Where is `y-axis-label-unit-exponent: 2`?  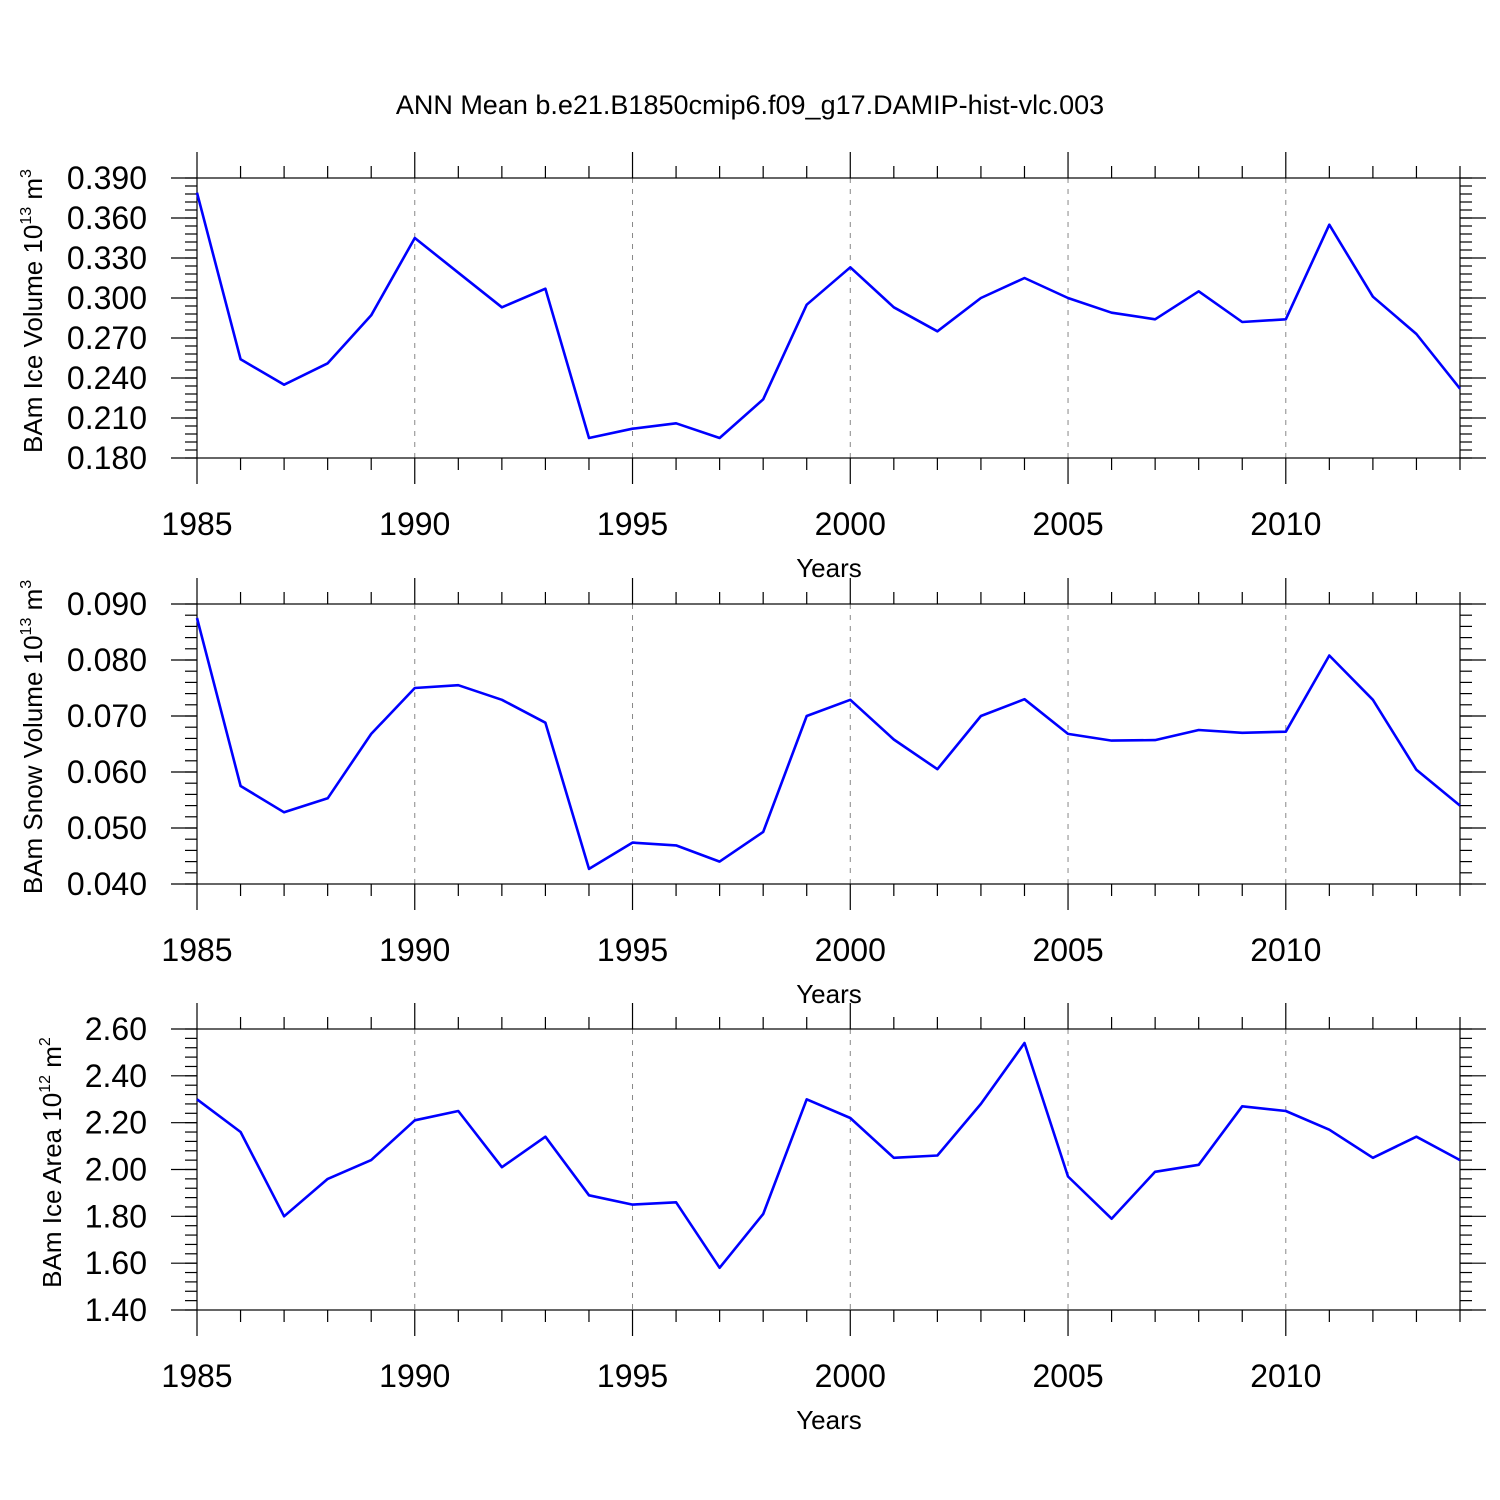
y-axis-label-unit-exponent: 2 is located at coordinates (45, 1041).